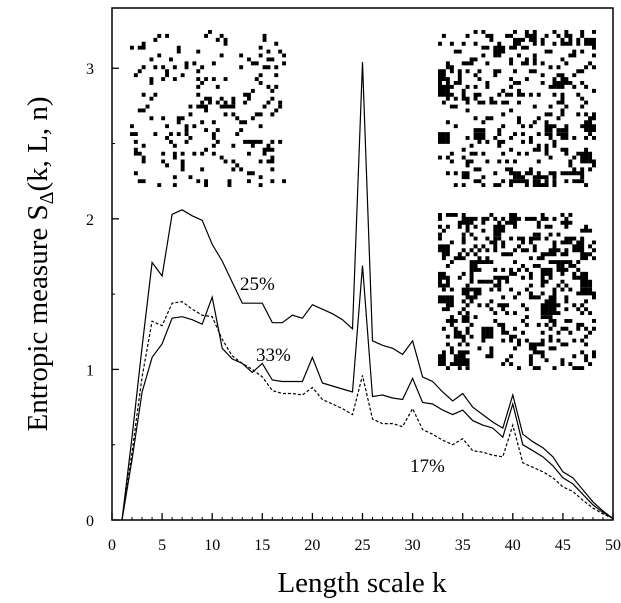 This screenshot has height=603, width=621. What do you see at coordinates (413, 545) in the screenshot?
I see `x-tick-label: 30` at bounding box center [413, 545].